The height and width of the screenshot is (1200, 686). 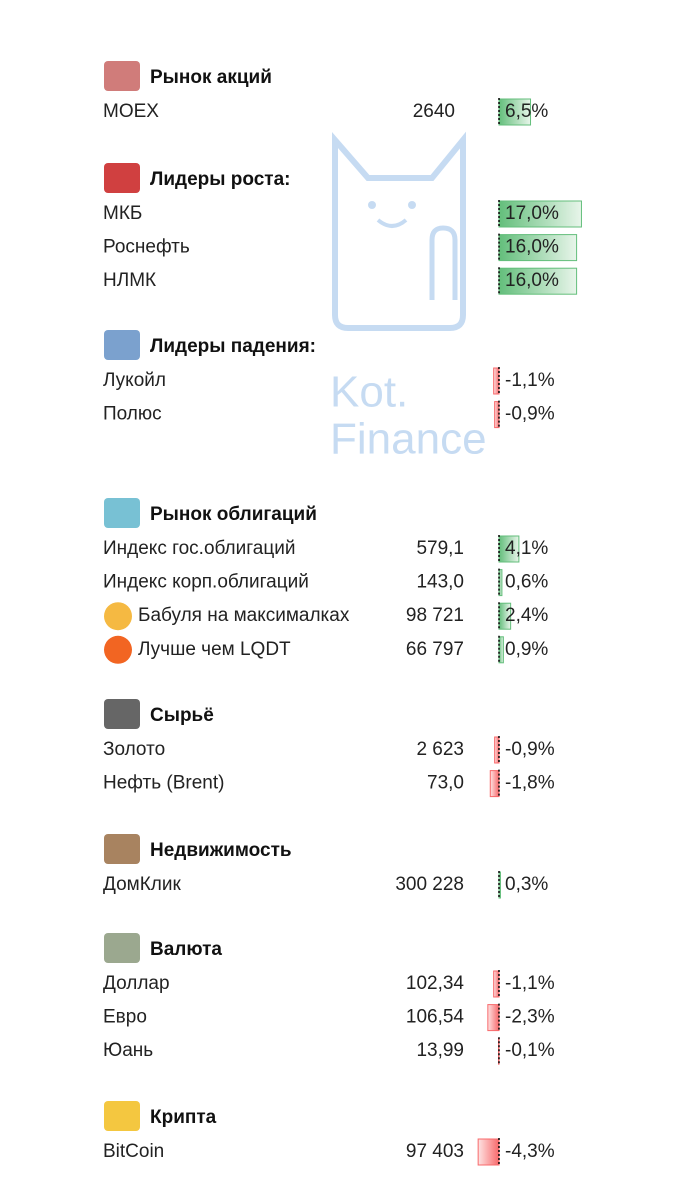 I want to click on section-title: Валюта, so click(x=186, y=949).